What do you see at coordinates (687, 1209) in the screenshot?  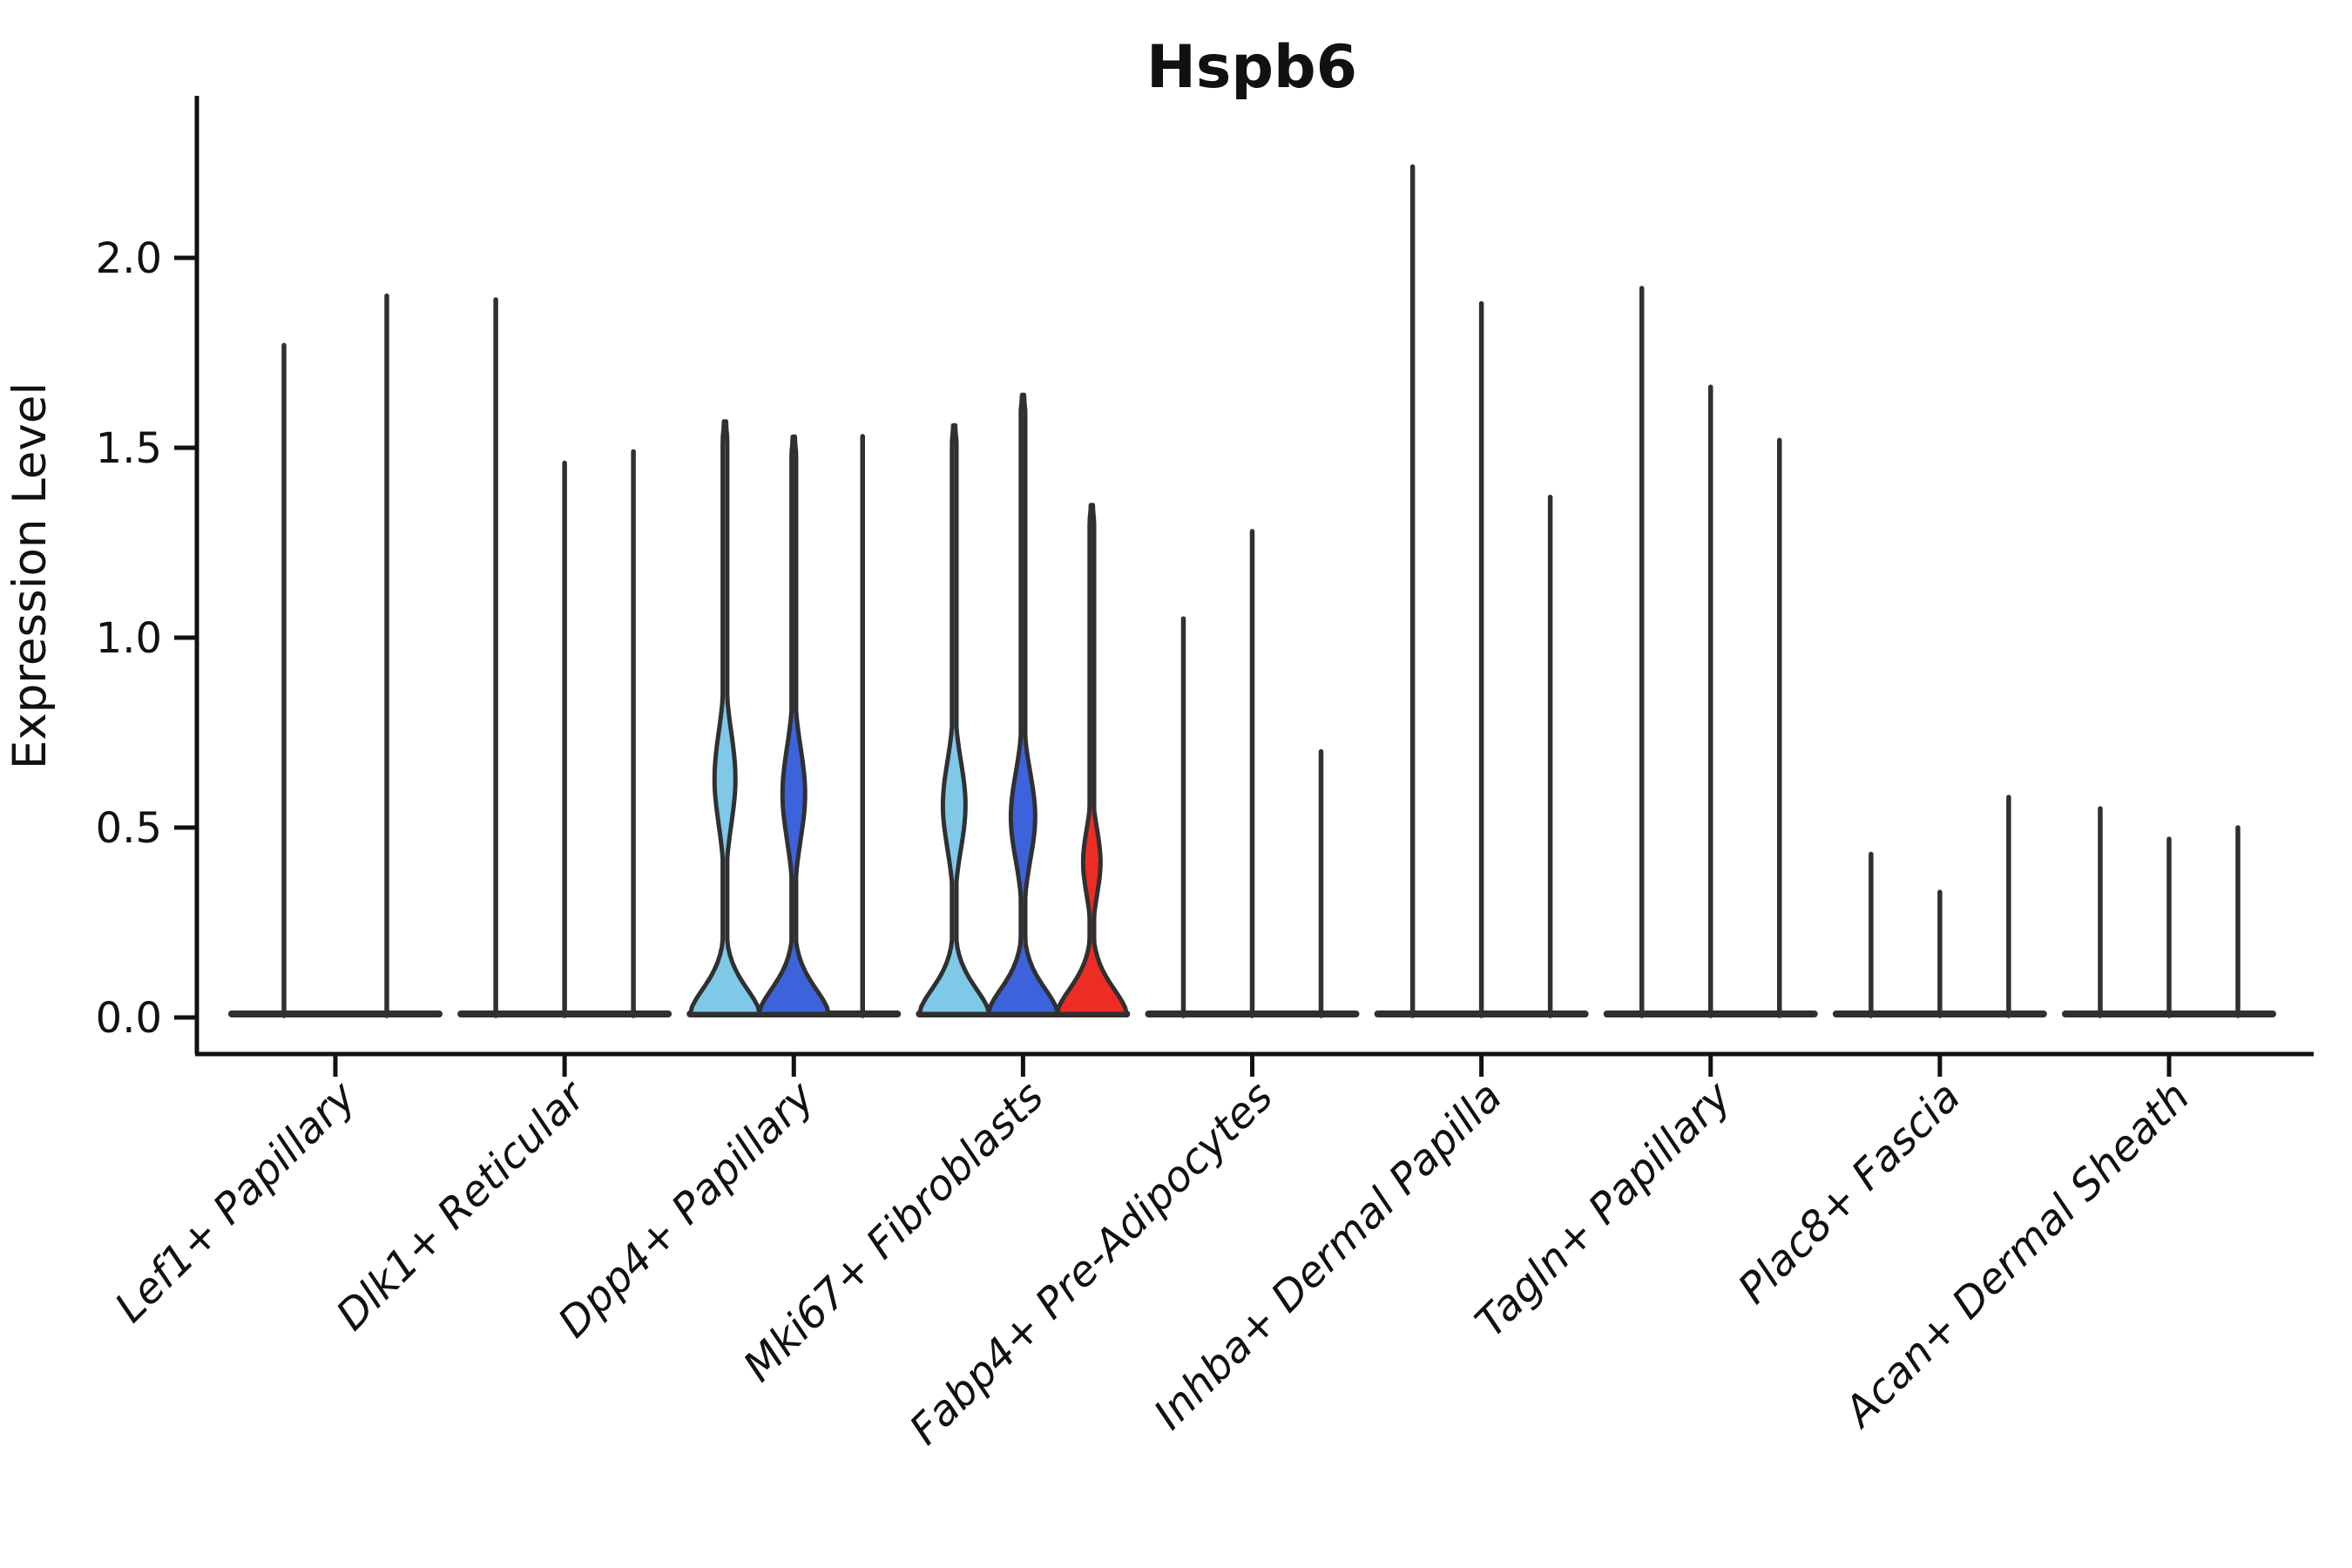 I see `x-tick-label: Dpp4+ Papillary` at bounding box center [687, 1209].